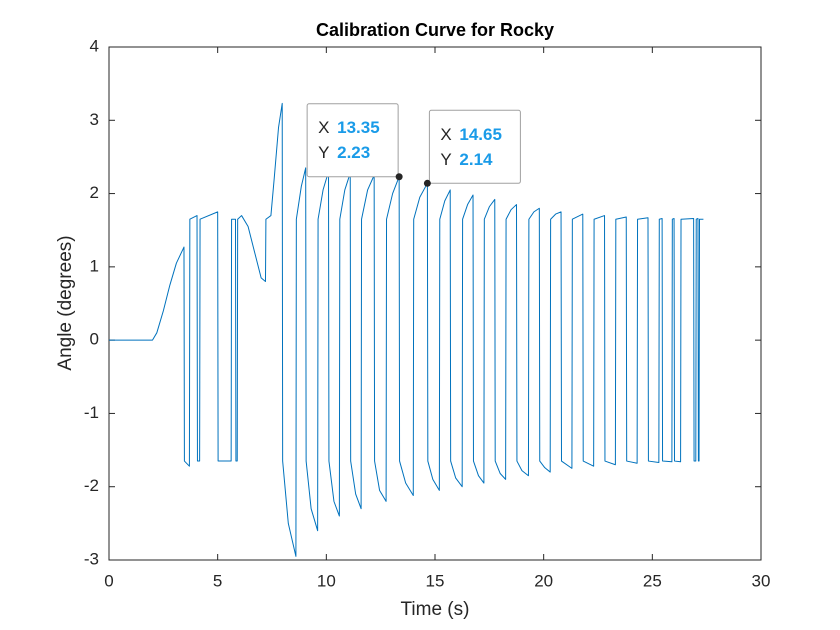  Describe the element at coordinates (435, 609) in the screenshot. I see `x-axis-label: Time (s)` at that location.